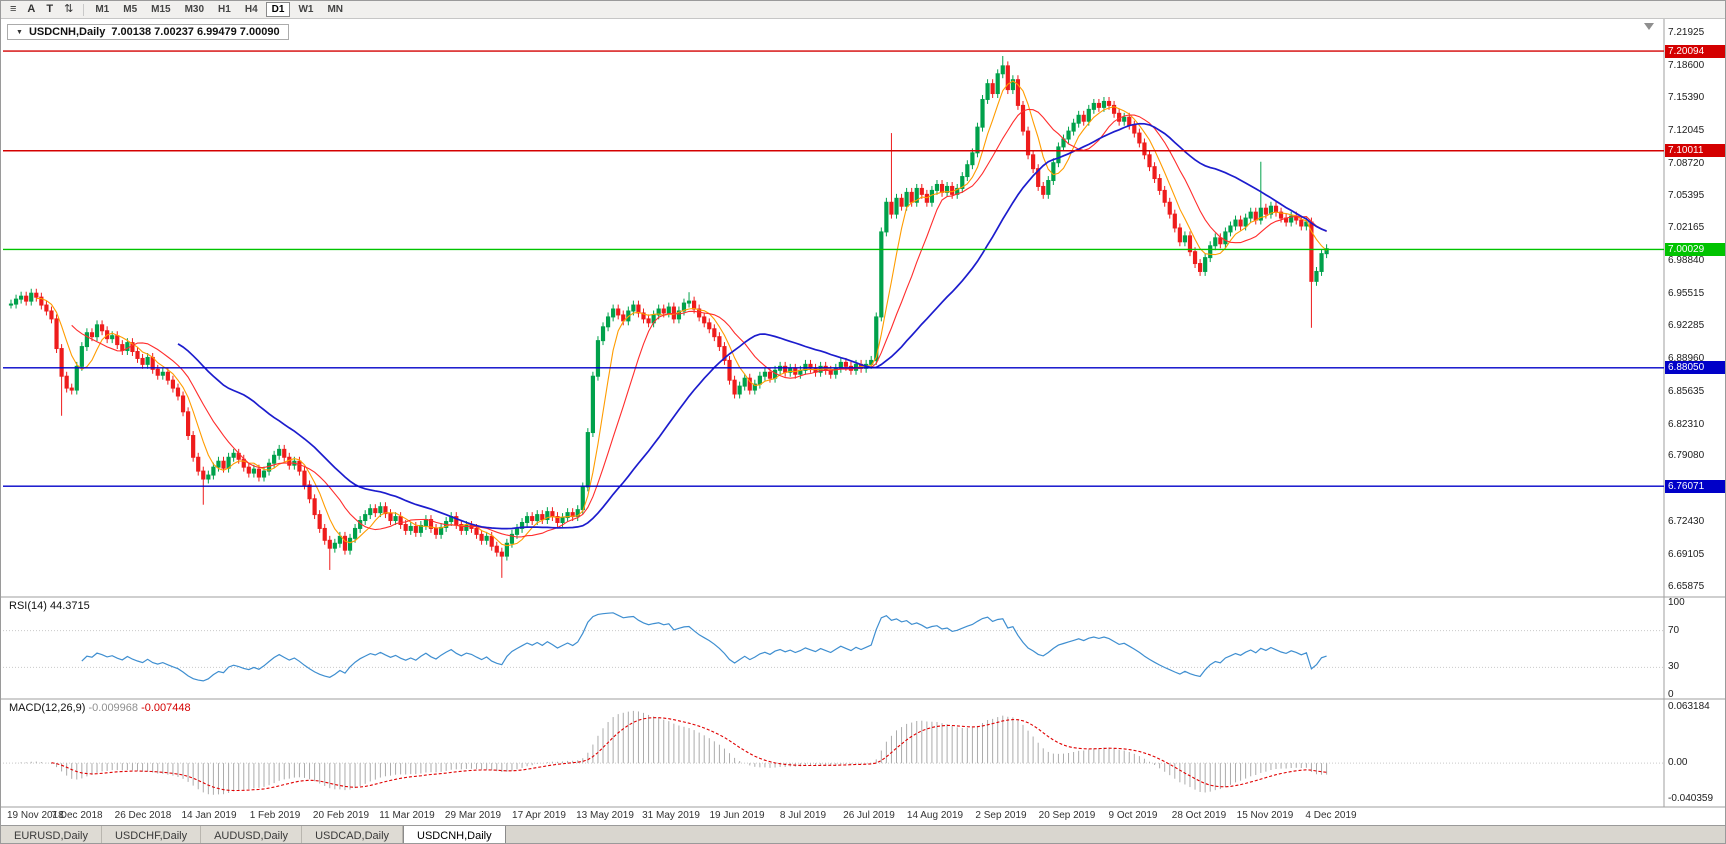 Image resolution: width=1726 pixels, height=844 pixels. I want to click on date-axis-label: 8 Jul 2019, so click(803, 815).